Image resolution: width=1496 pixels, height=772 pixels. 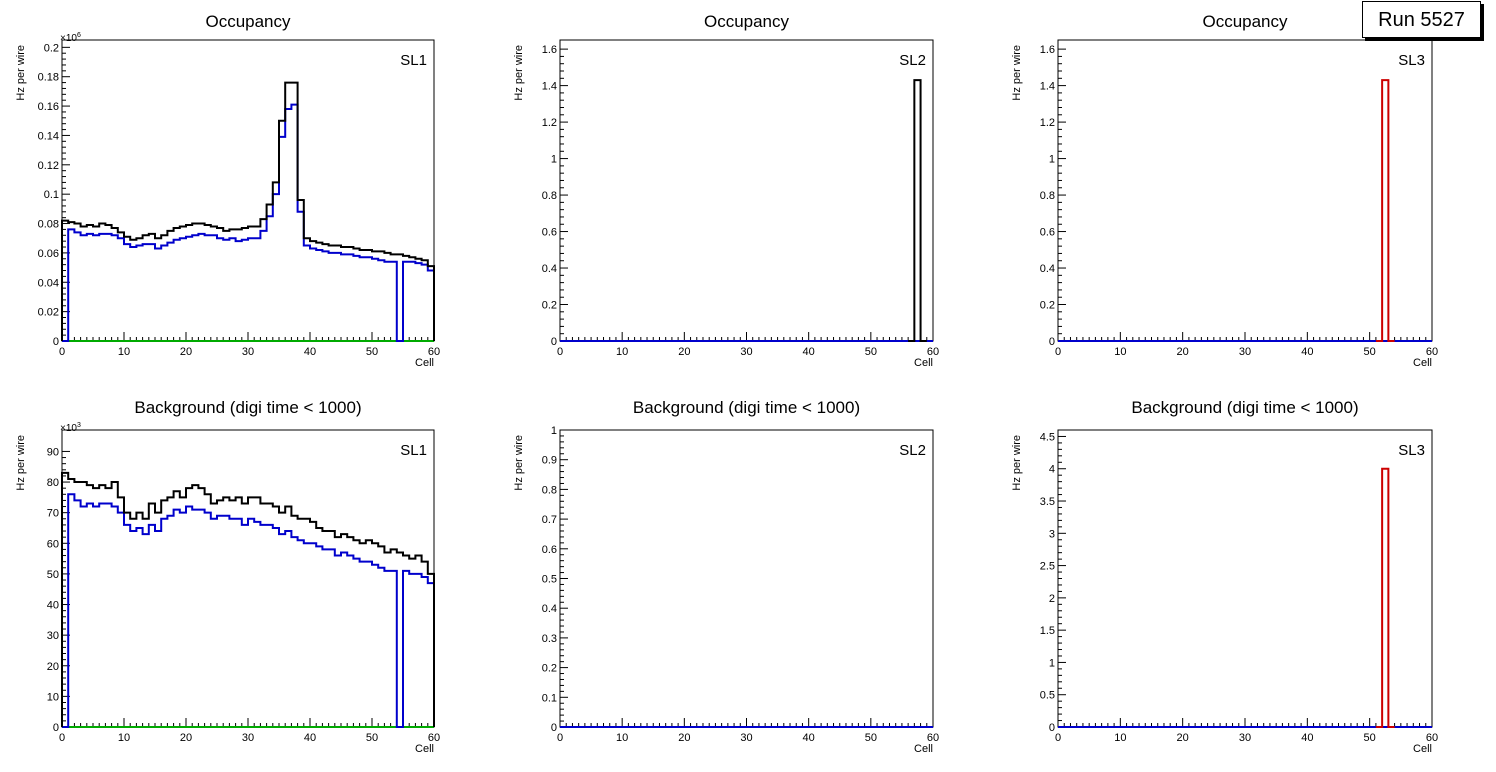 What do you see at coordinates (1411, 60) in the screenshot?
I see `superlayer-label: SL3` at bounding box center [1411, 60].